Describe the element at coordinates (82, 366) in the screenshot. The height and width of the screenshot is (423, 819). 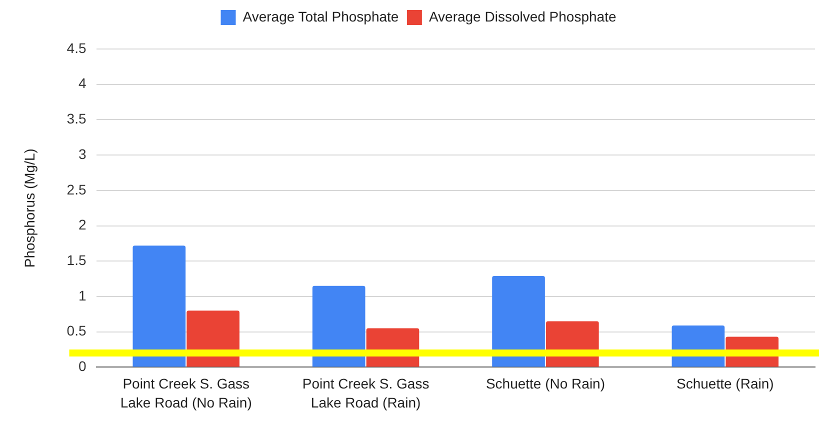
I see `y-tick-label: 0` at that location.